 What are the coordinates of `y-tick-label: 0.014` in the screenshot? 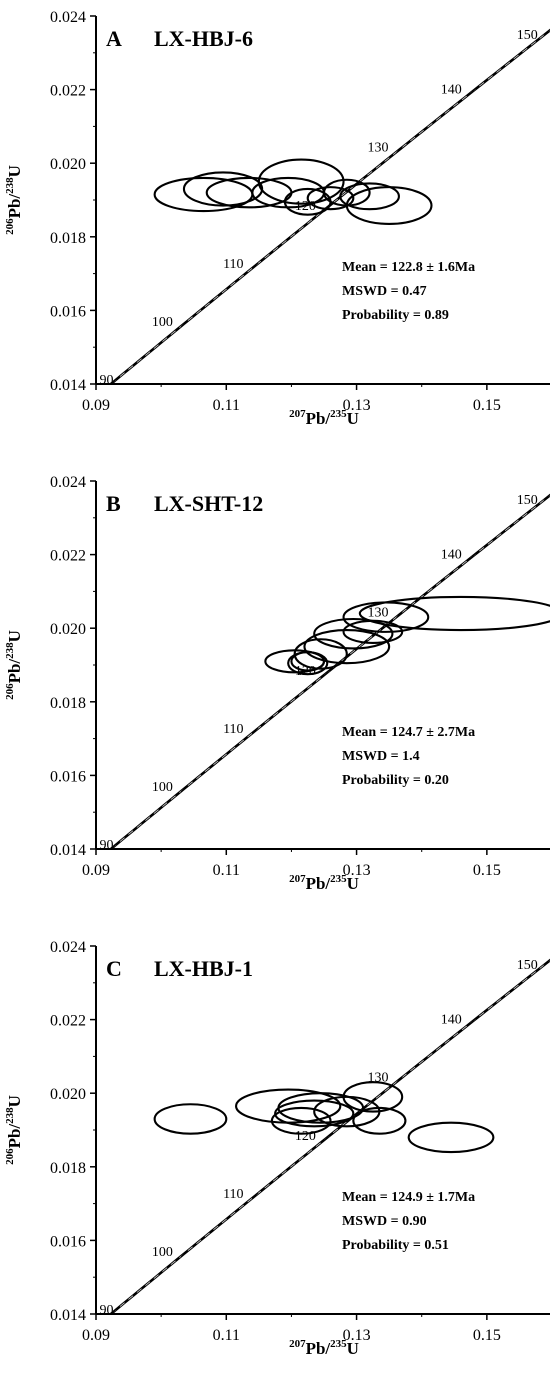 It's located at (68, 1315).